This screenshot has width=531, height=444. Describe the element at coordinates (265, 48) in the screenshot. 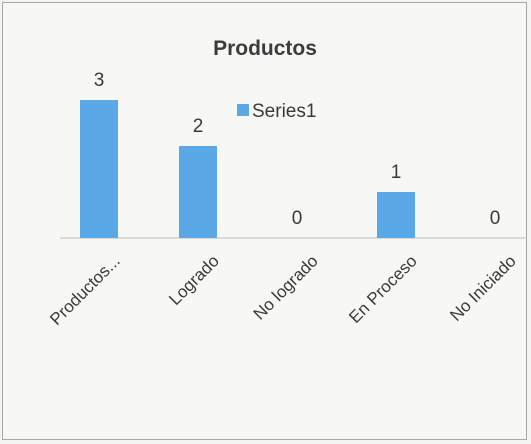

I see `chart-title: Productos` at that location.